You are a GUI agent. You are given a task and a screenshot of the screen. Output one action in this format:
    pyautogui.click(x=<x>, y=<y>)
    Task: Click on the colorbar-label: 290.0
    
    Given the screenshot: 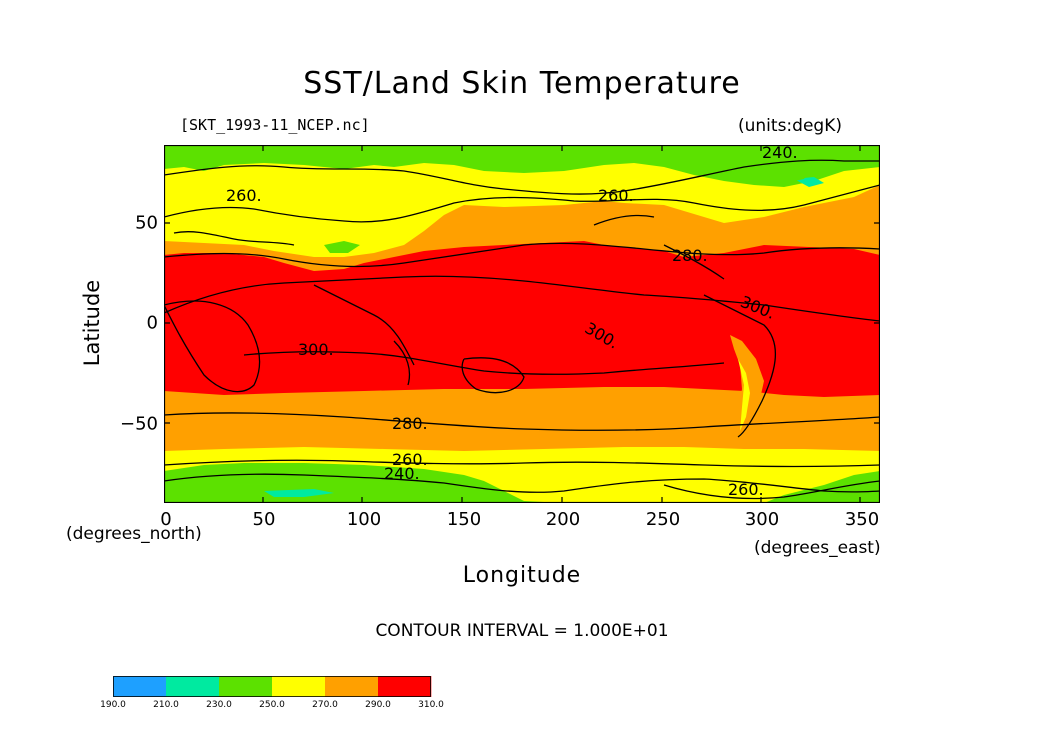 What is the action you would take?
    pyautogui.click(x=378, y=705)
    